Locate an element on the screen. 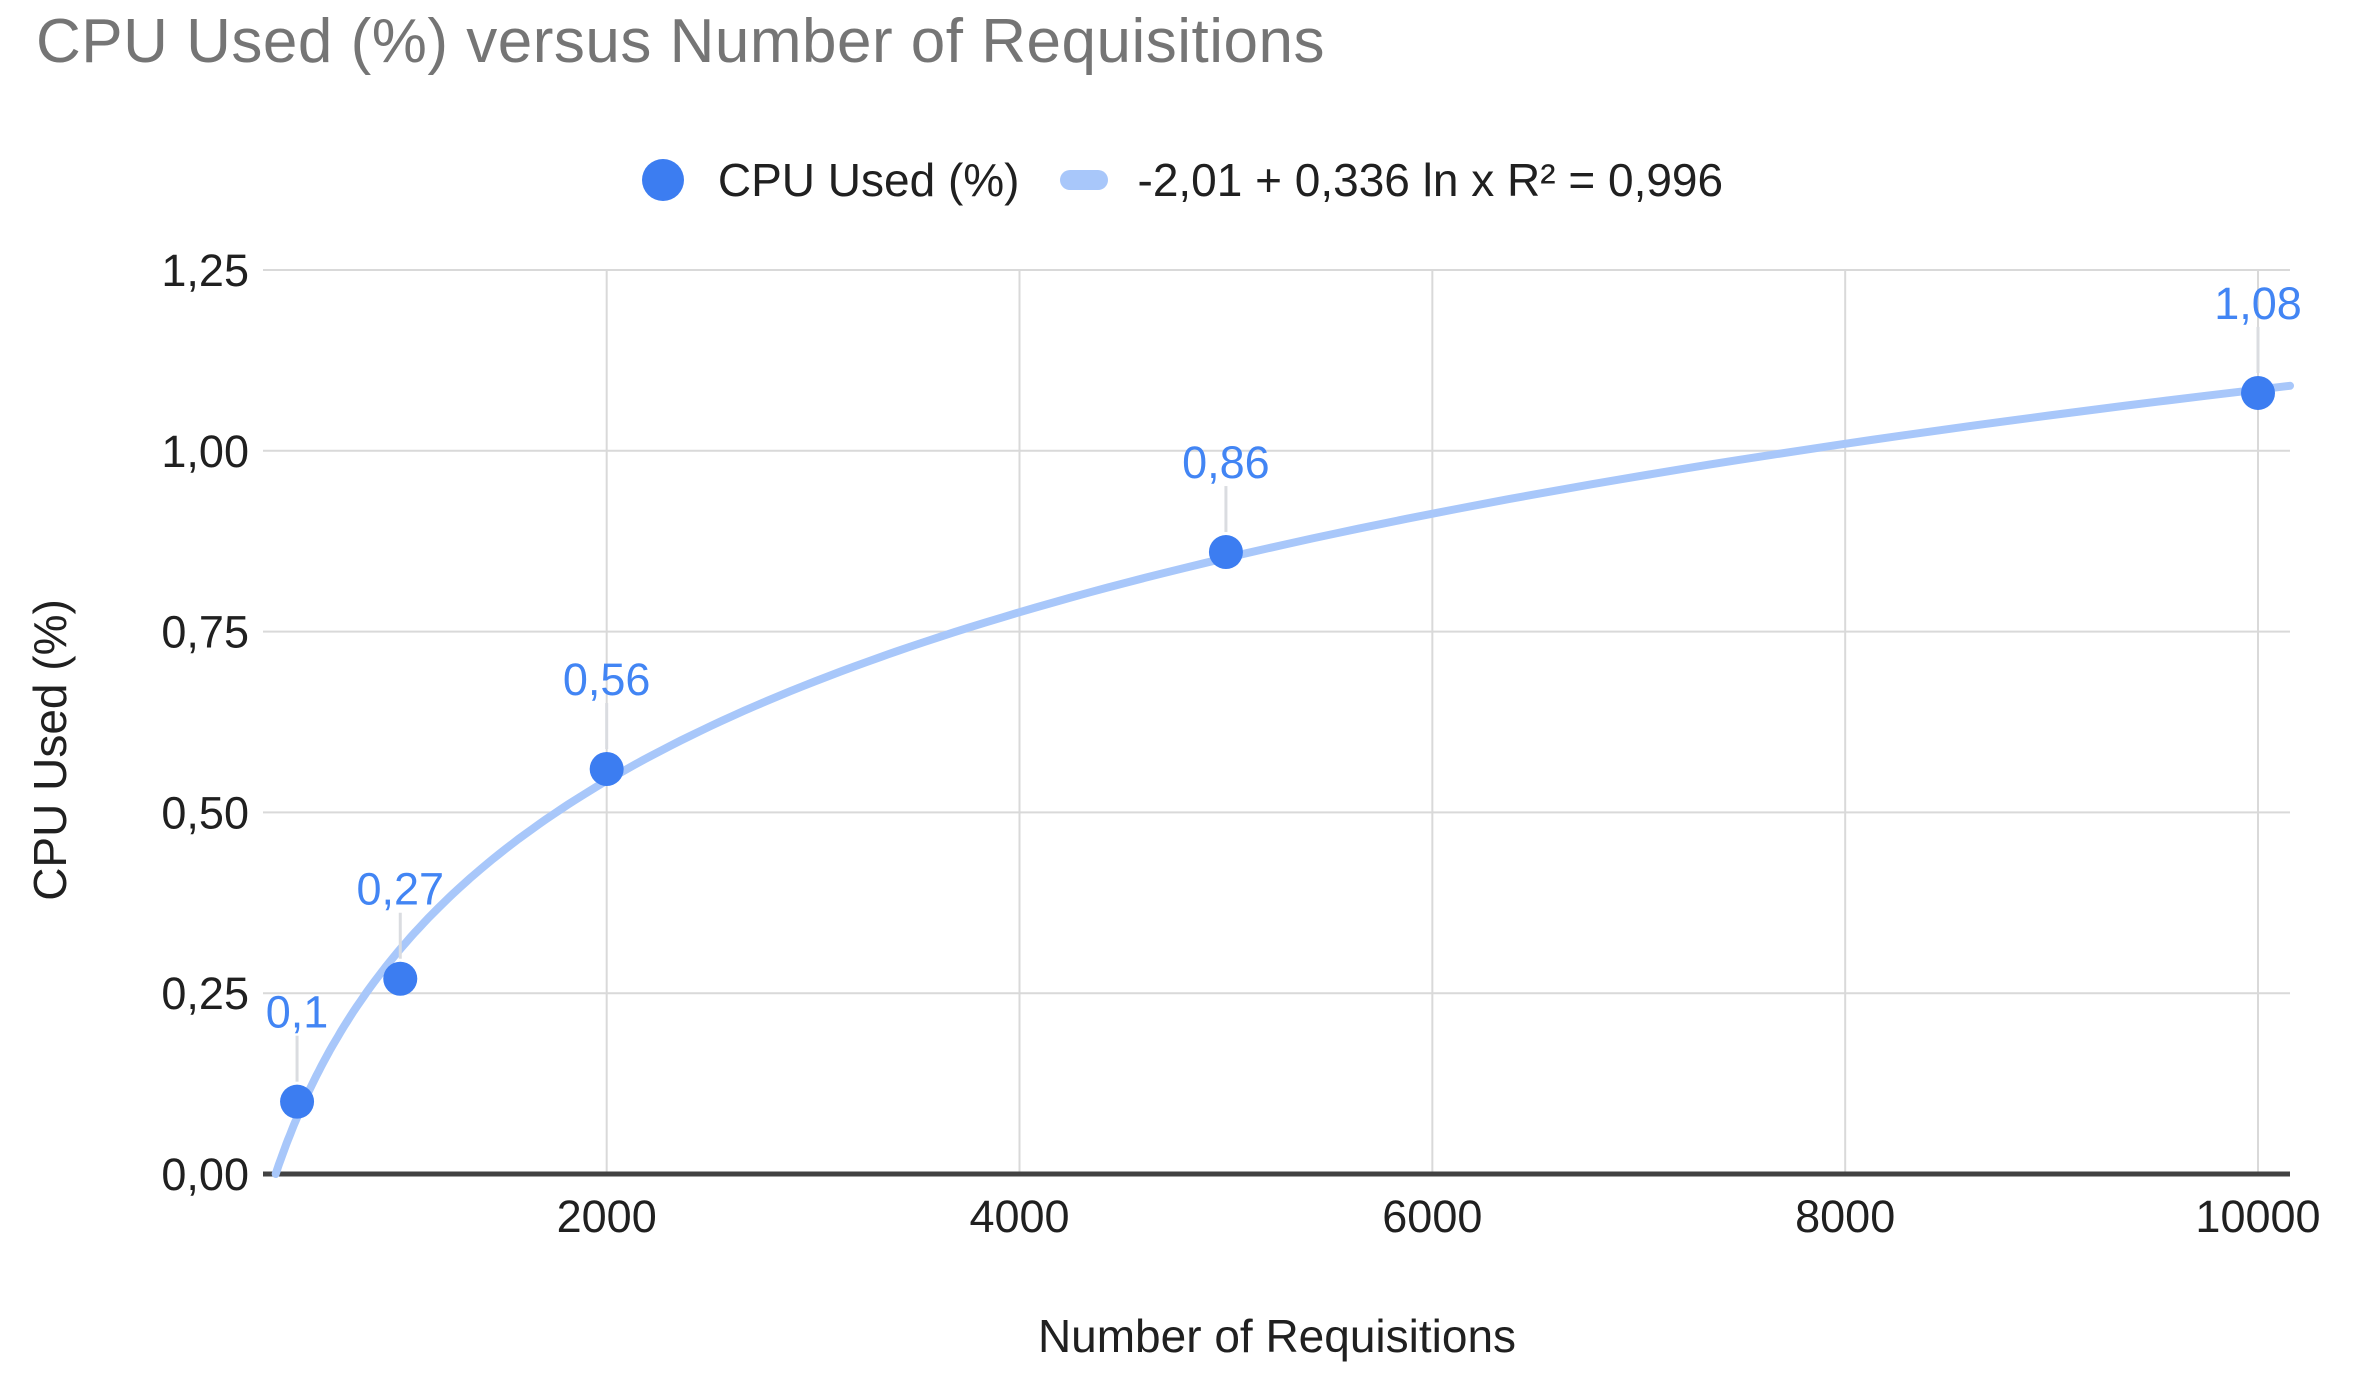  y-tick-label: 1,25 is located at coordinates (205, 270).